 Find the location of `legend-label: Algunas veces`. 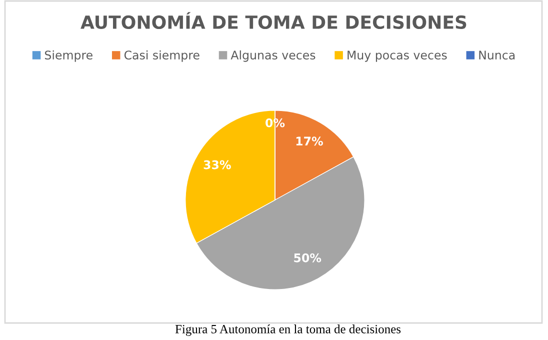

legend-label: Algunas veces is located at coordinates (273, 56).